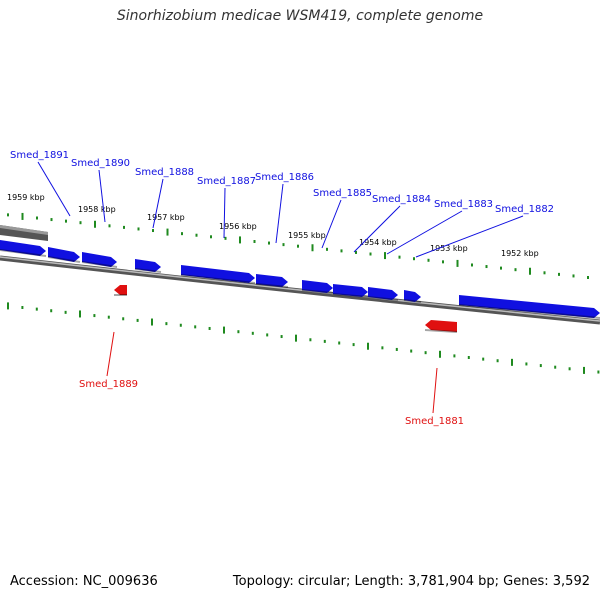  What do you see at coordinates (378, 242) in the screenshot?
I see `kbp-label: 1954 kbp` at bounding box center [378, 242].